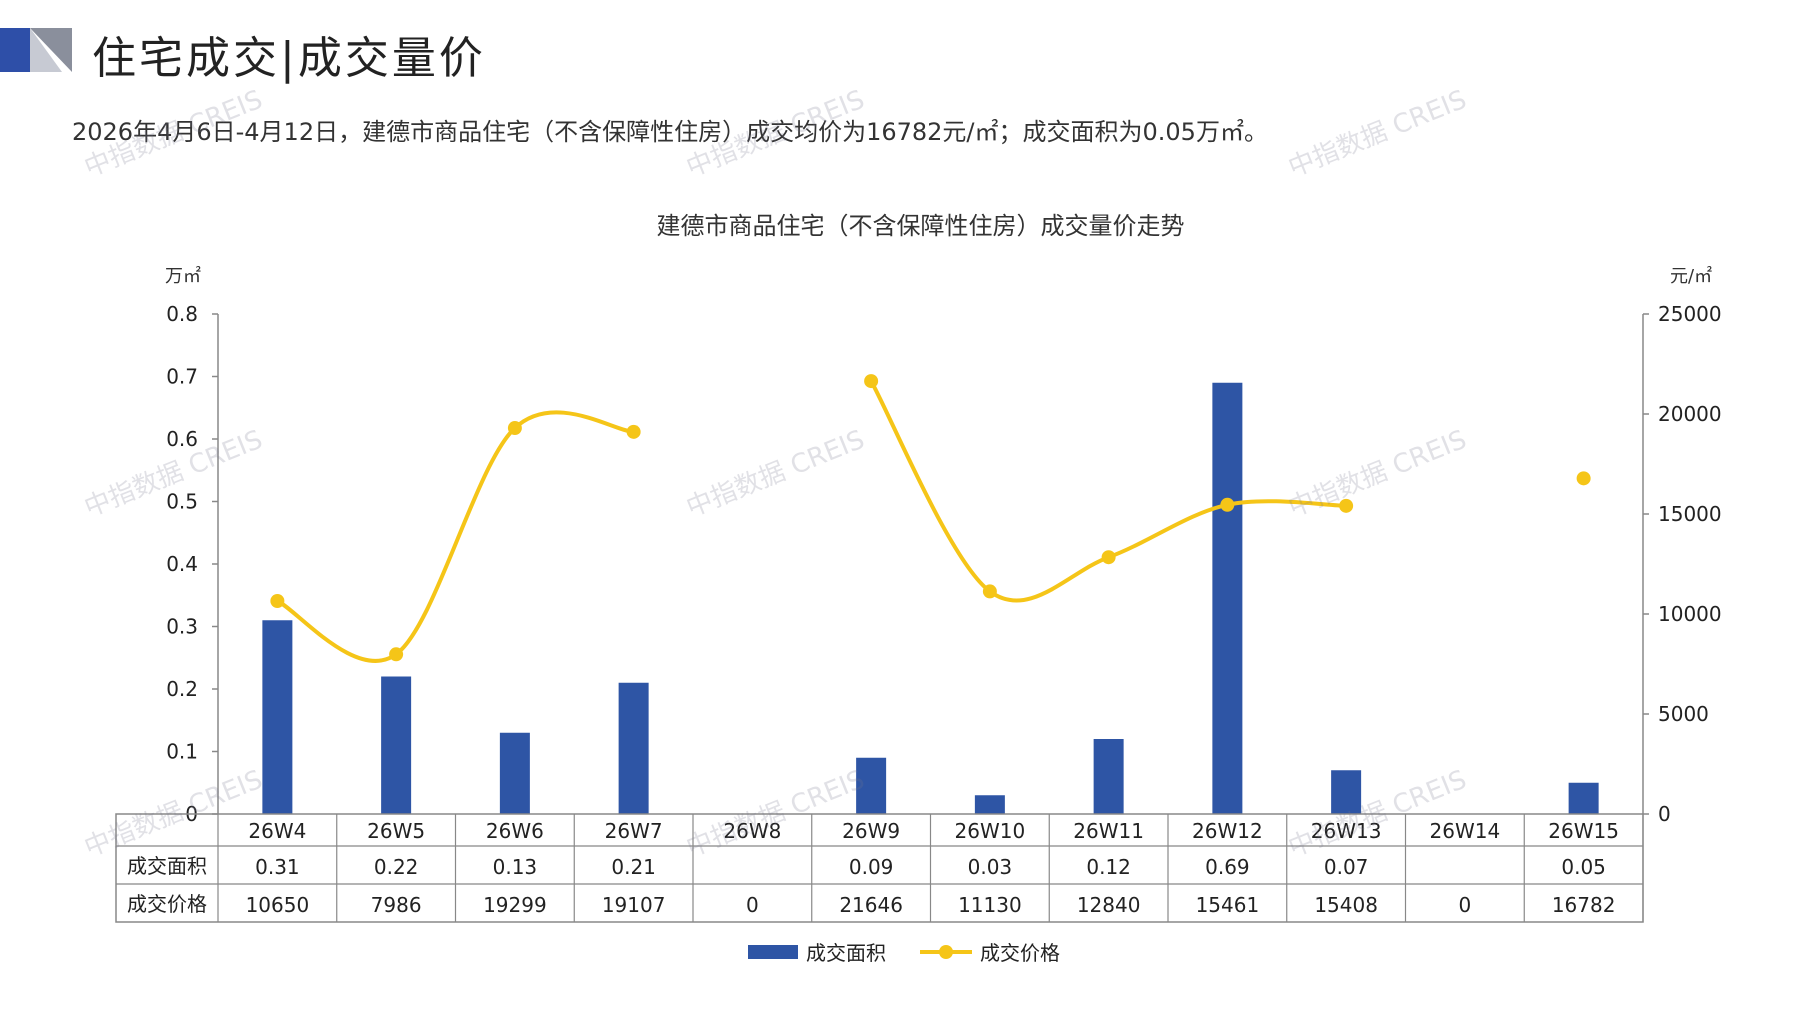  Describe the element at coordinates (1228, 905) in the screenshot. I see `price-value-label: 15461` at that location.